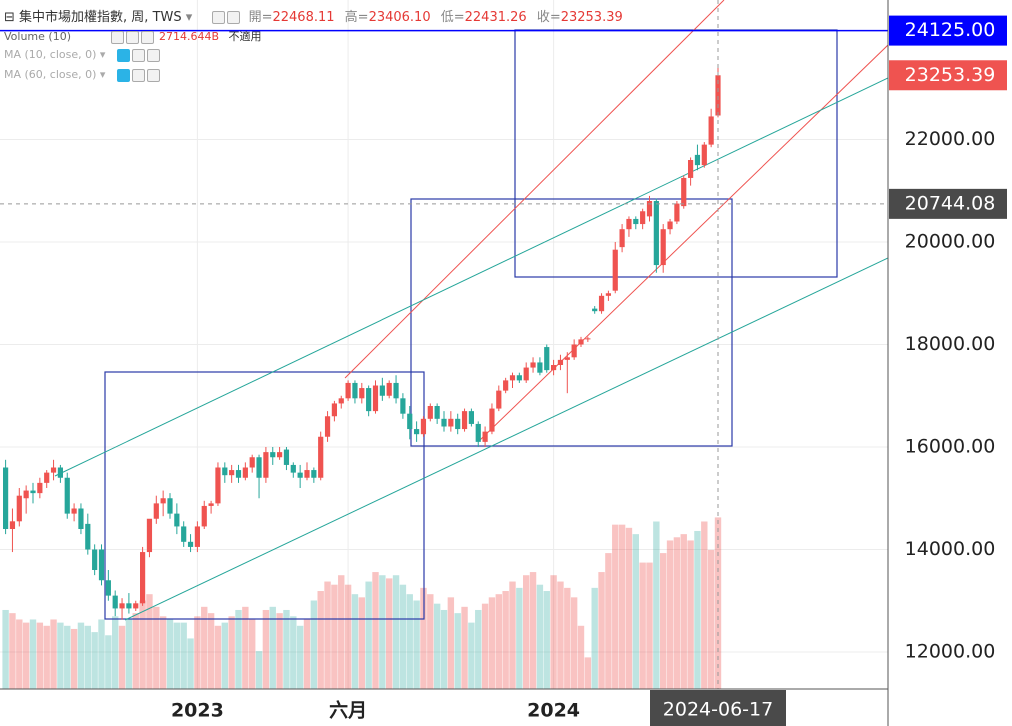 The height and width of the screenshot is (726, 1012). What do you see at coordinates (553, 711) in the screenshot?
I see `x-tick-label: 2024` at bounding box center [553, 711].